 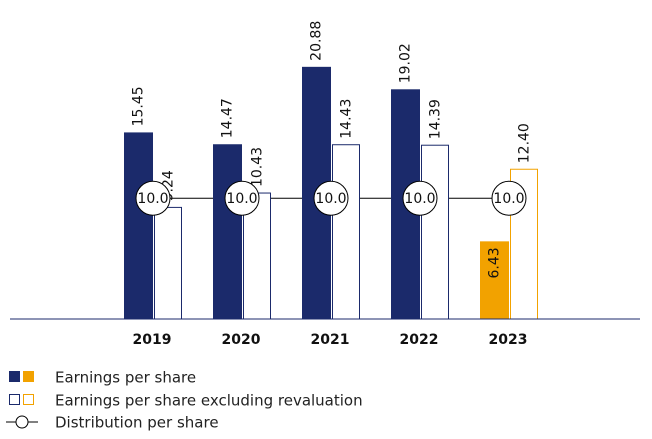 I want to click on x-tick-label: 2023, so click(x=508, y=340).